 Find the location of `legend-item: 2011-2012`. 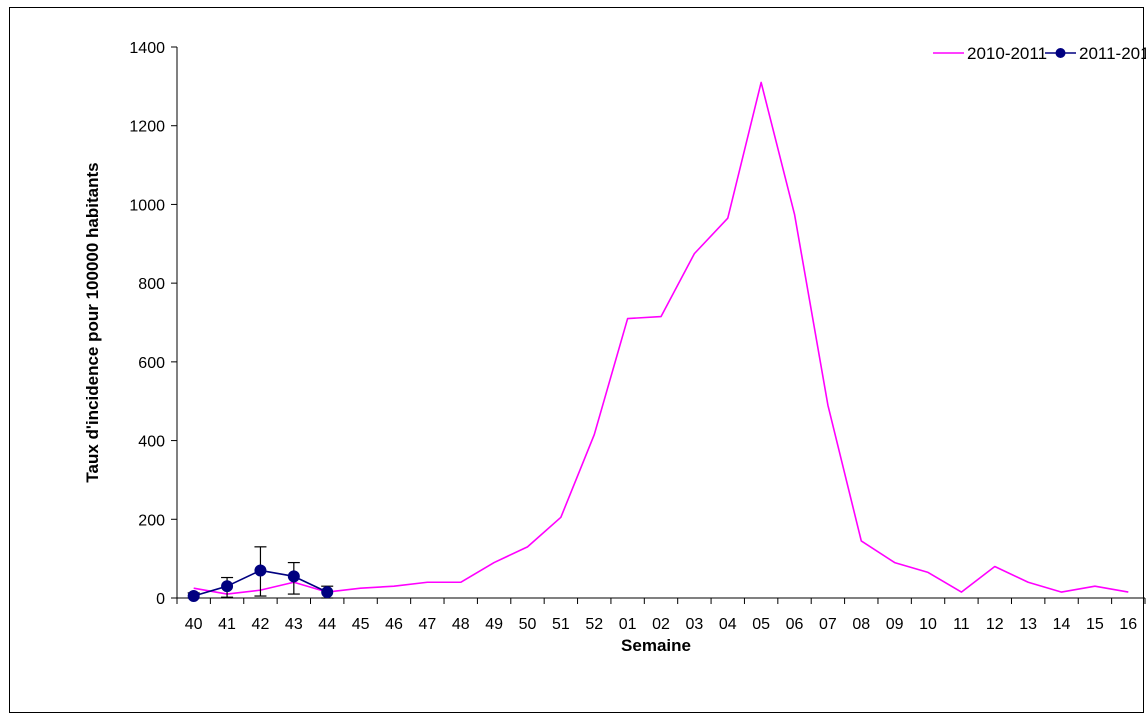

legend-item: 2011-2012 is located at coordinates (1095, 53).